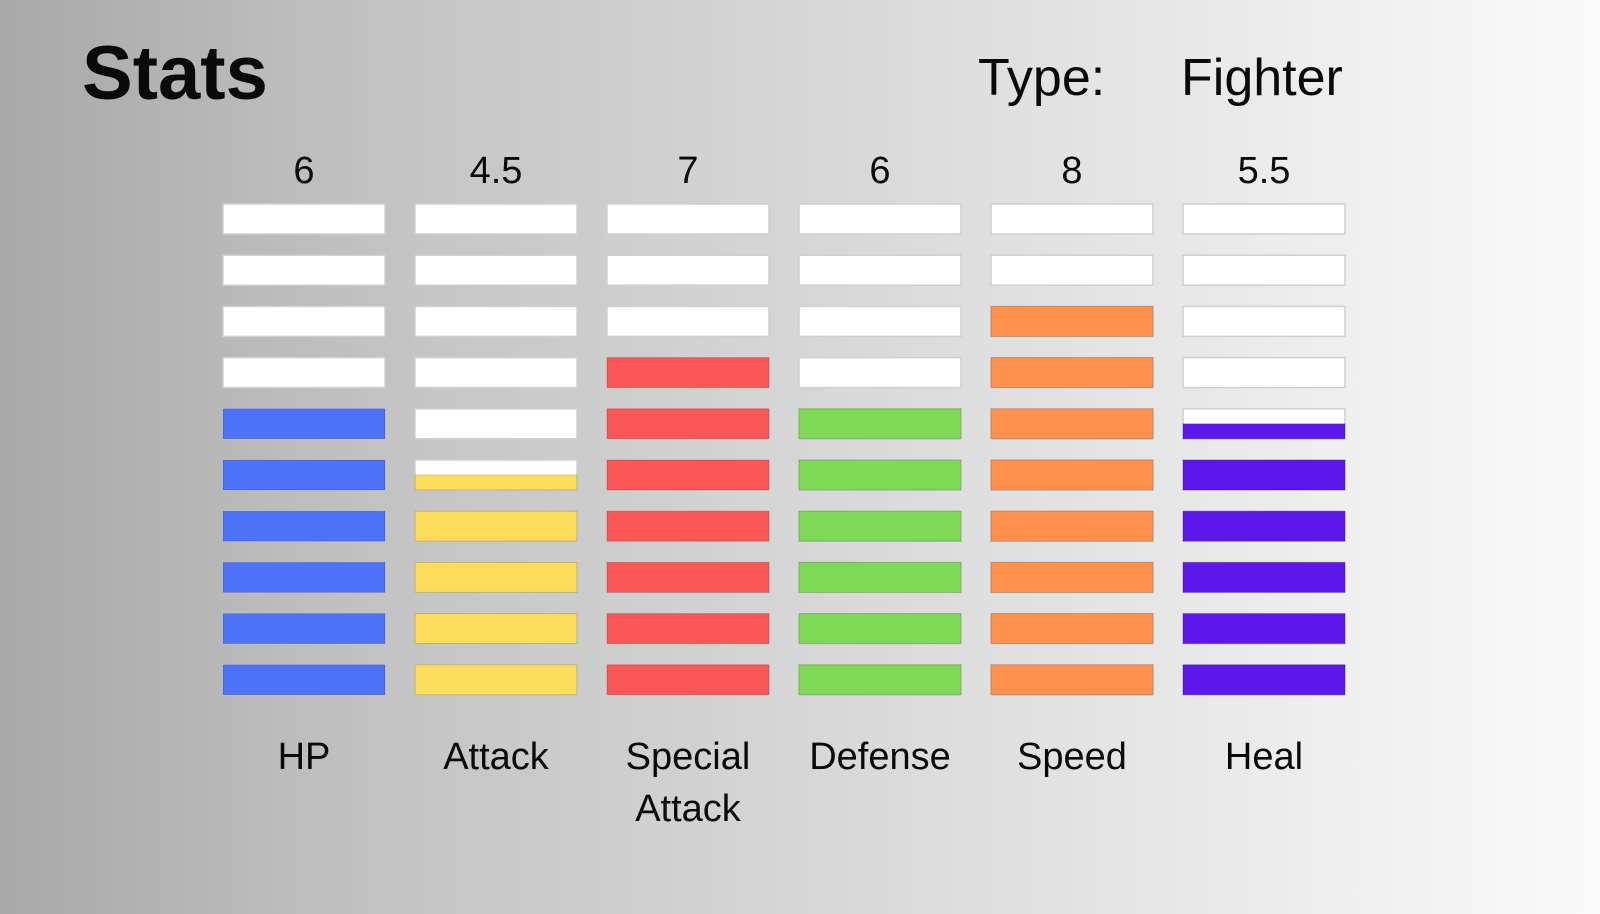  I want to click on stat-bar-hp, so click(304, 449).